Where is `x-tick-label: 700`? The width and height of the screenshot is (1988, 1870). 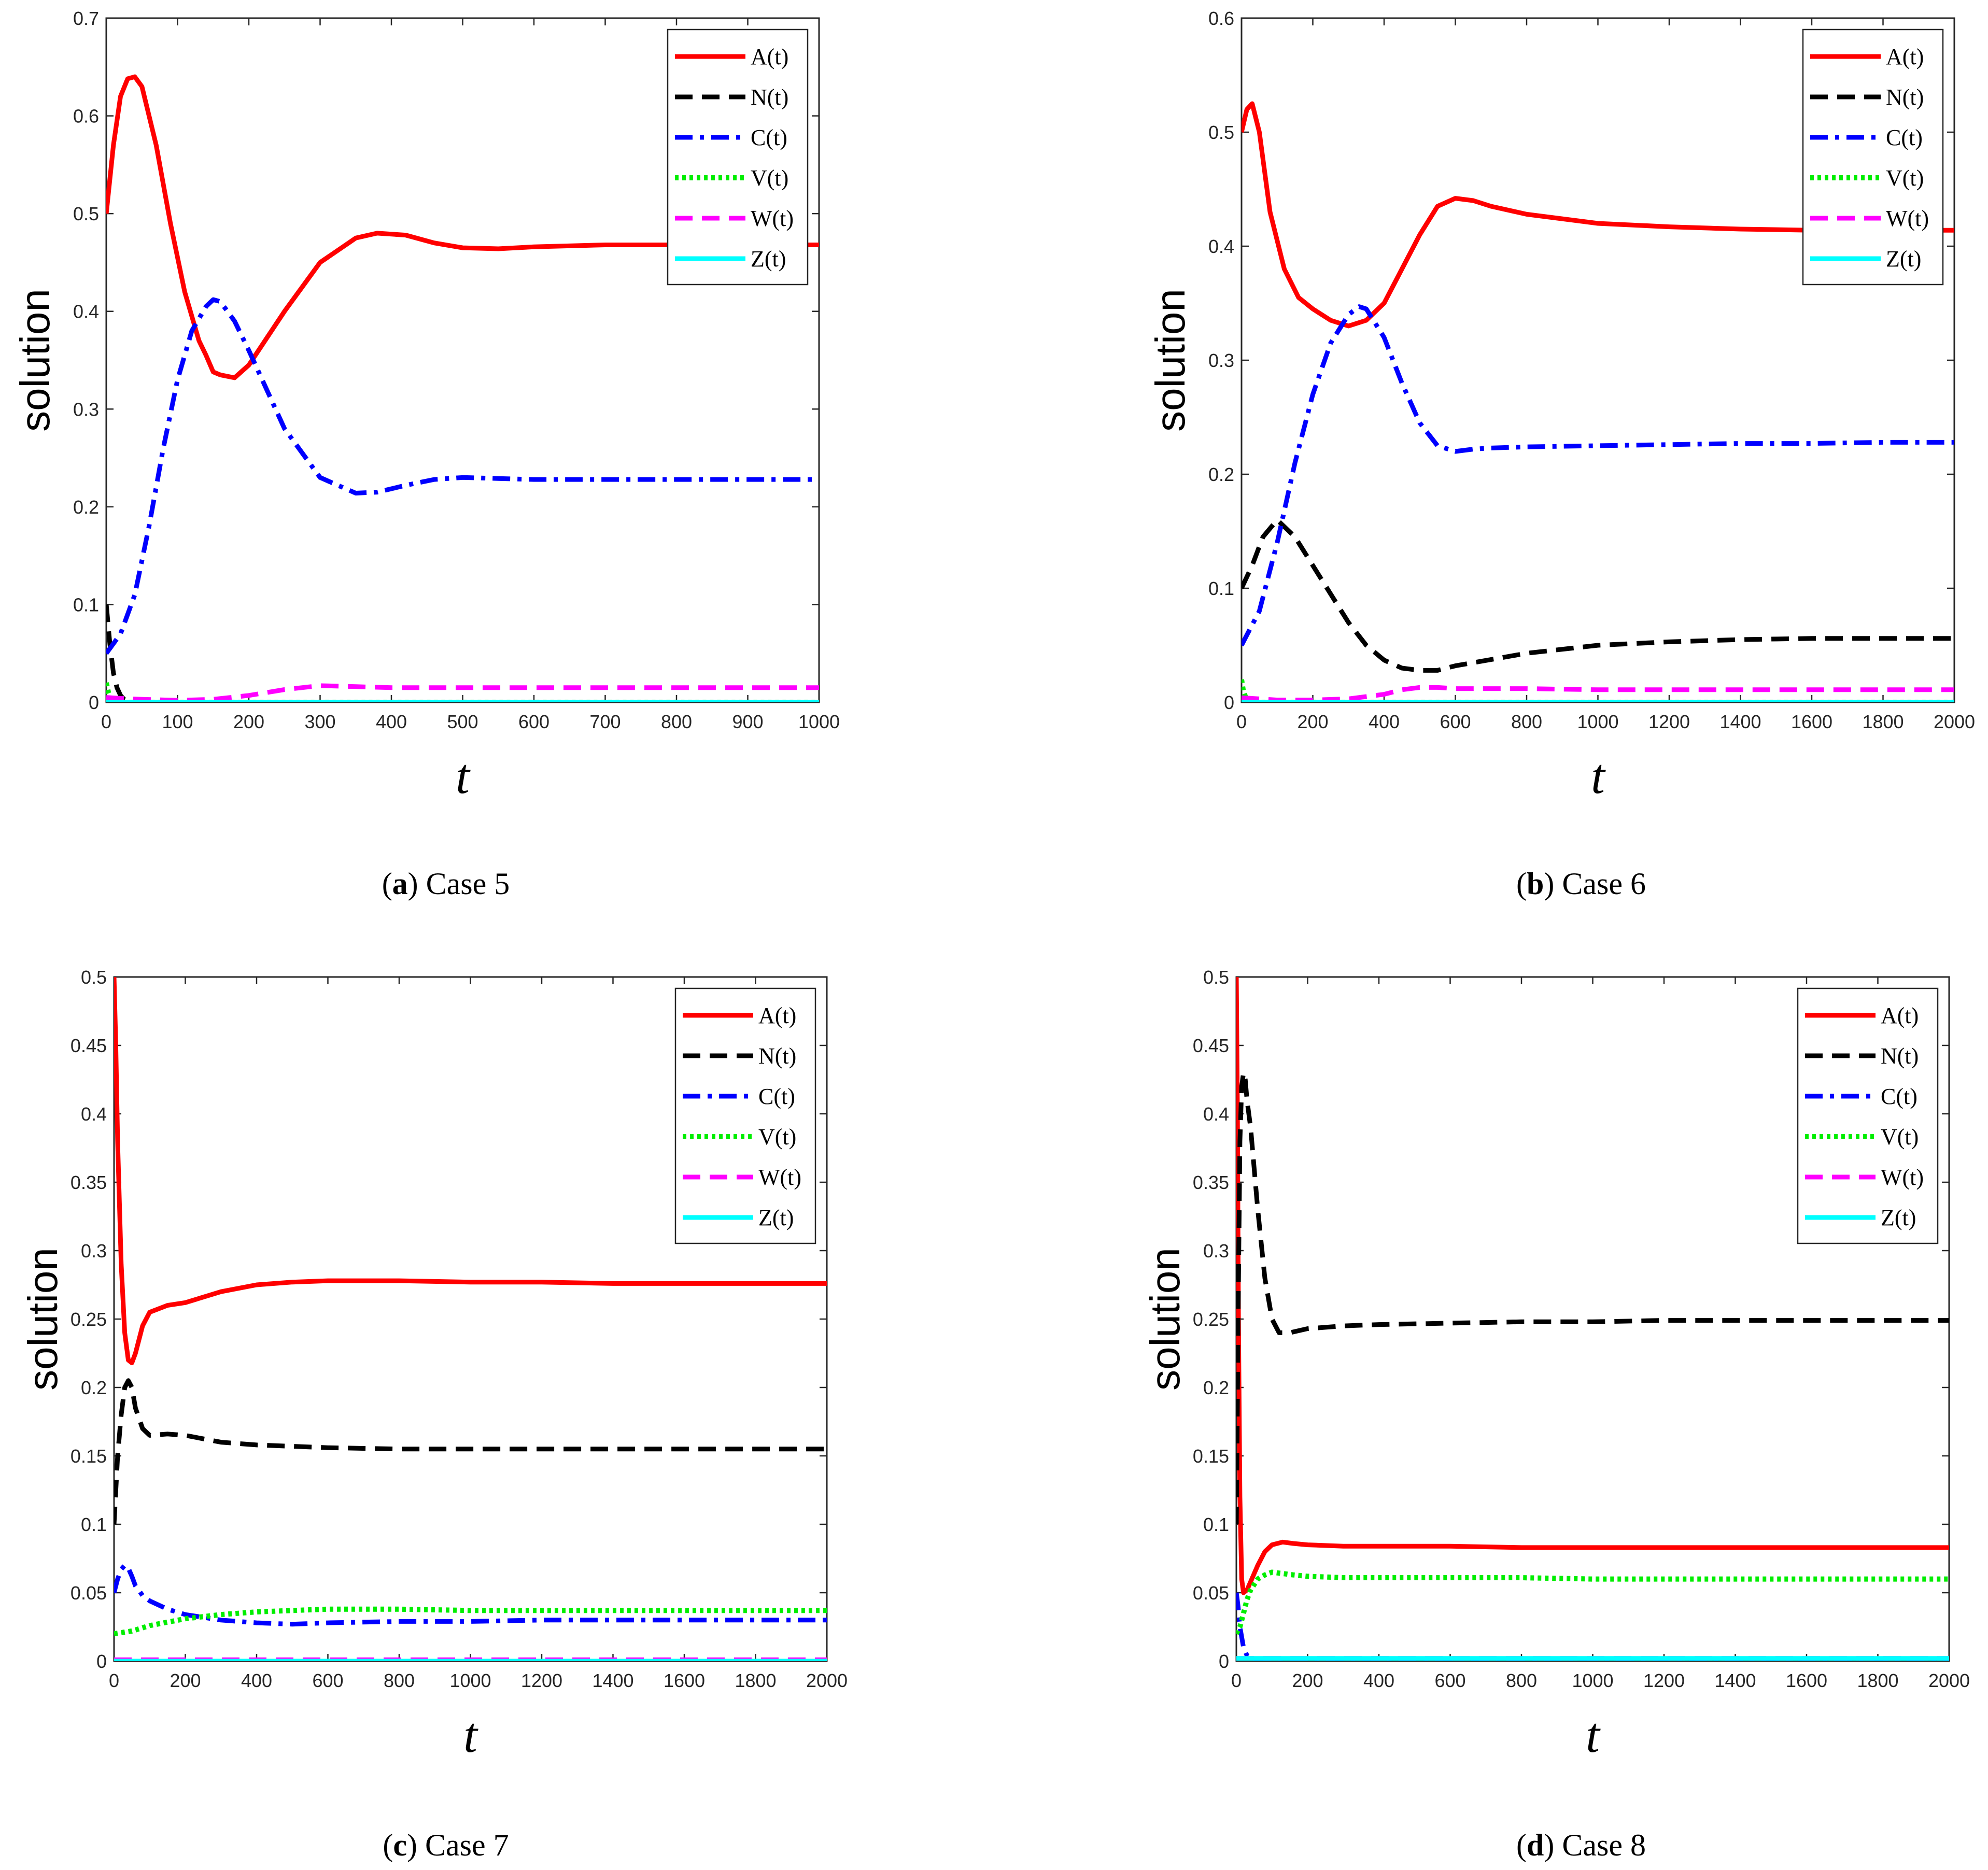 x-tick-label: 700 is located at coordinates (605, 721).